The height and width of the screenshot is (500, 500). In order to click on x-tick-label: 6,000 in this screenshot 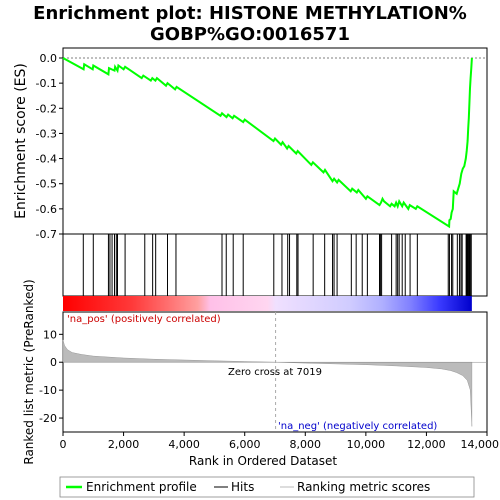, I will do `click(245, 444)`.